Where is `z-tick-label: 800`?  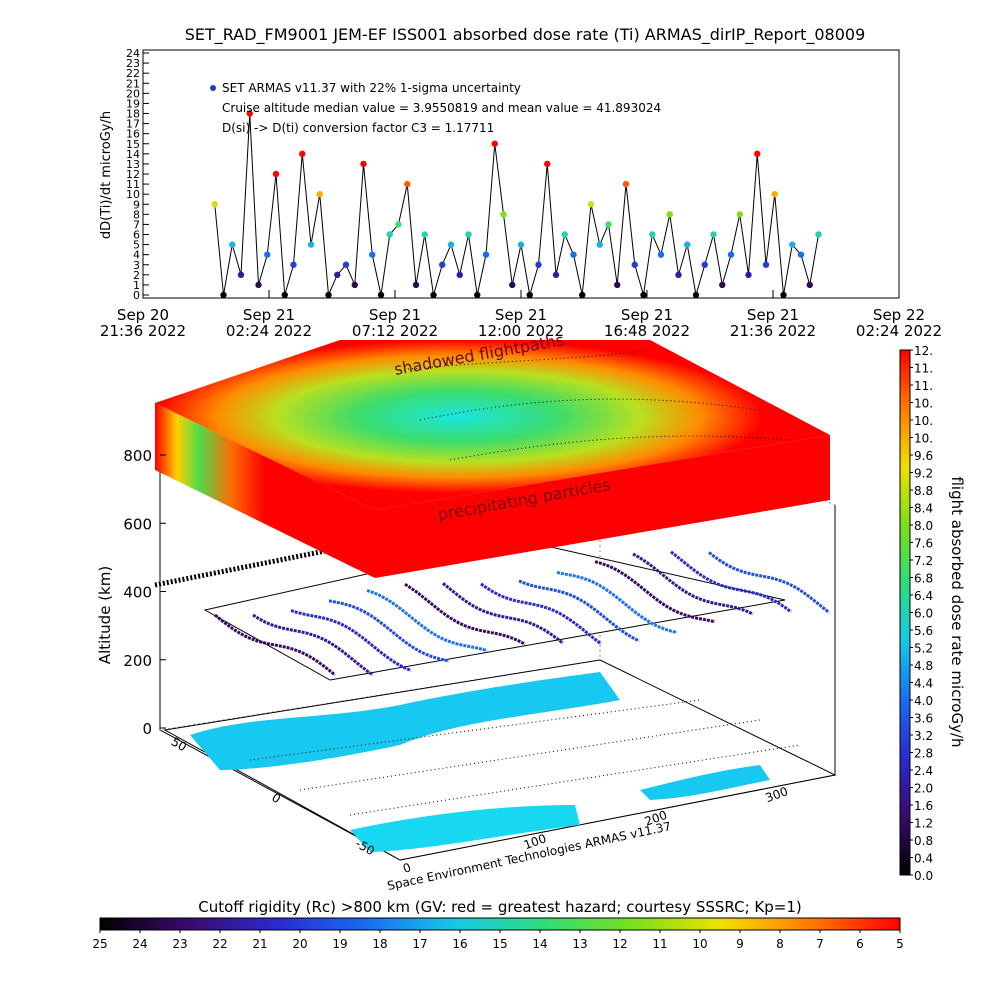
z-tick-label: 800 is located at coordinates (137, 456).